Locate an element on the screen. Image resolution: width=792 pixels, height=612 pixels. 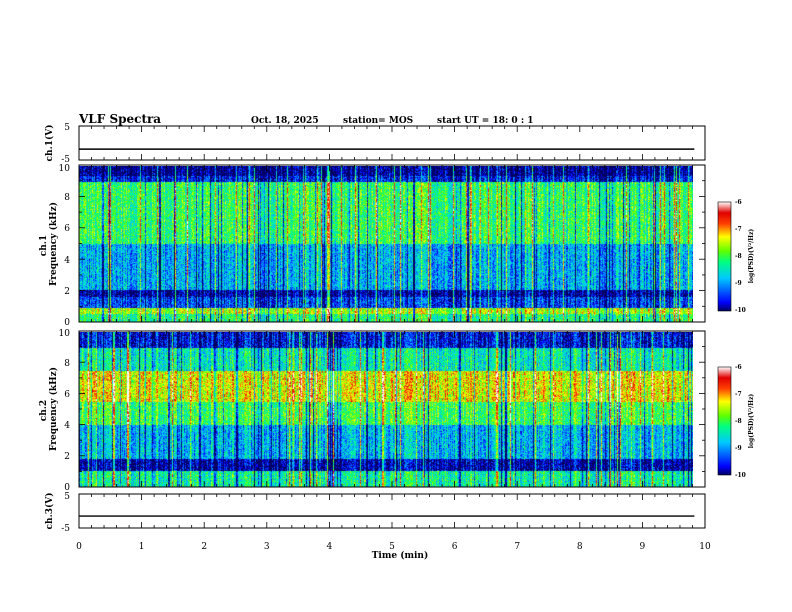
colorbar-ch1-tick: -8 is located at coordinates (738, 256).